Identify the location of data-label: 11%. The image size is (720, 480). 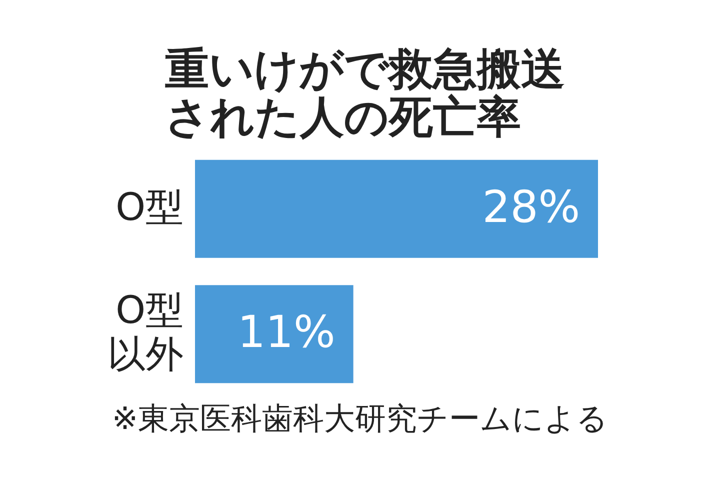
(287, 332).